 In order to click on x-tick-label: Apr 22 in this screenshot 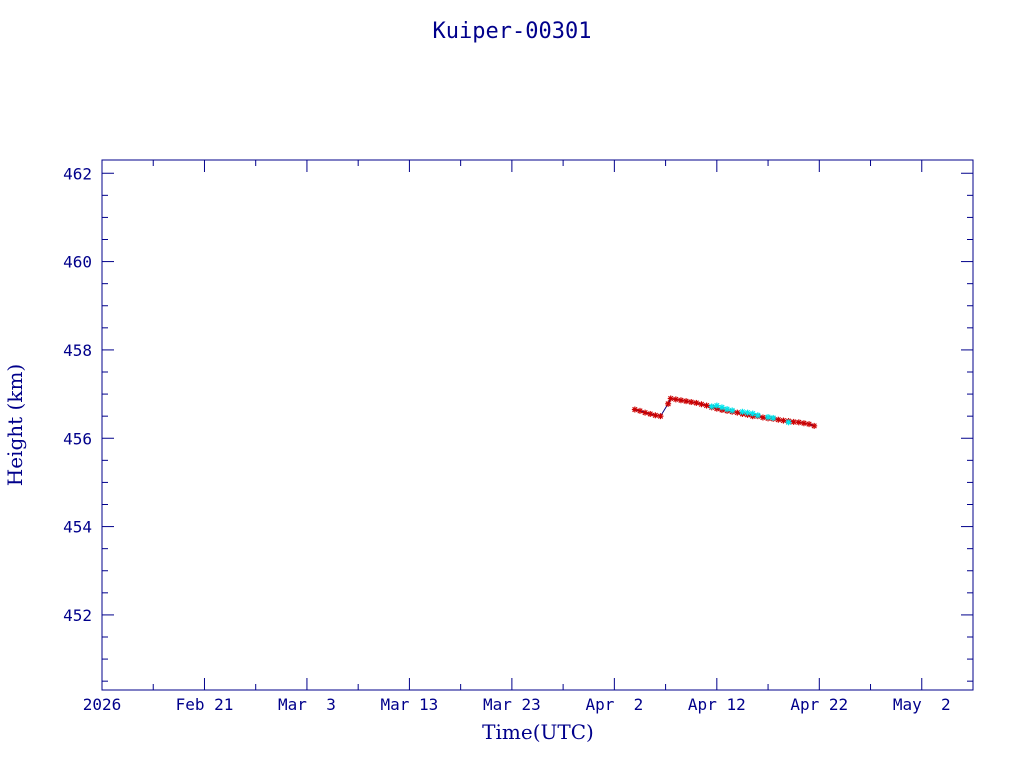, I will do `click(819, 704)`.